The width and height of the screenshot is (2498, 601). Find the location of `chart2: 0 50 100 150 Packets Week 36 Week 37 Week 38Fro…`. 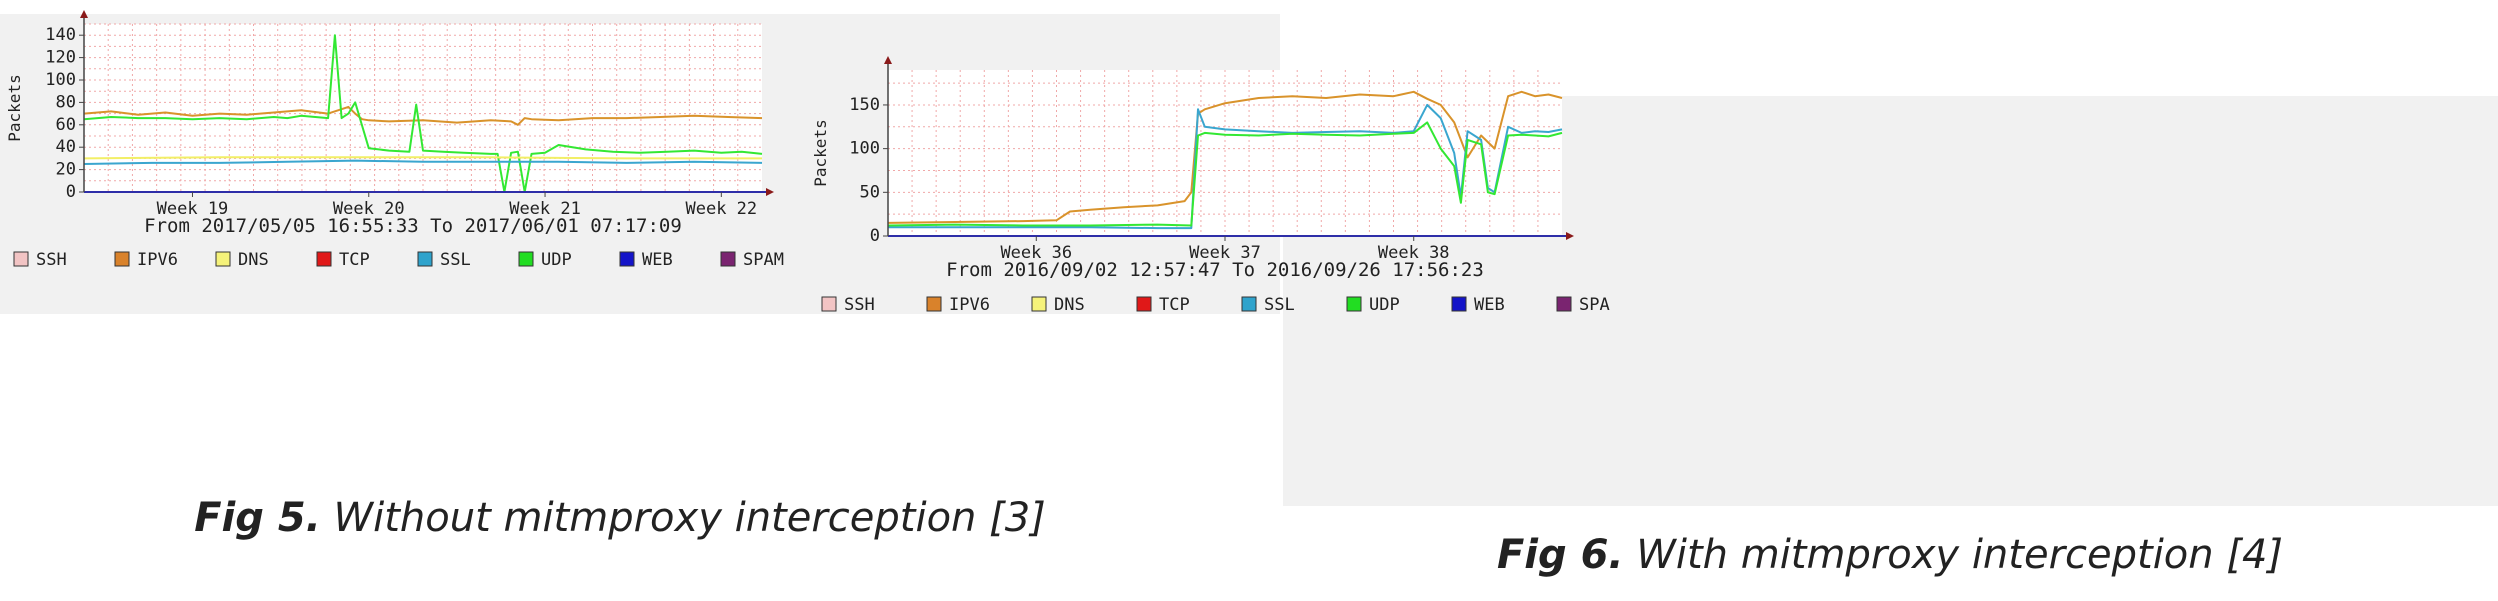

chart2: 0 50 100 150 Packets Week 36 Week 37 Week 38Fro… is located at coordinates (1210, 185).